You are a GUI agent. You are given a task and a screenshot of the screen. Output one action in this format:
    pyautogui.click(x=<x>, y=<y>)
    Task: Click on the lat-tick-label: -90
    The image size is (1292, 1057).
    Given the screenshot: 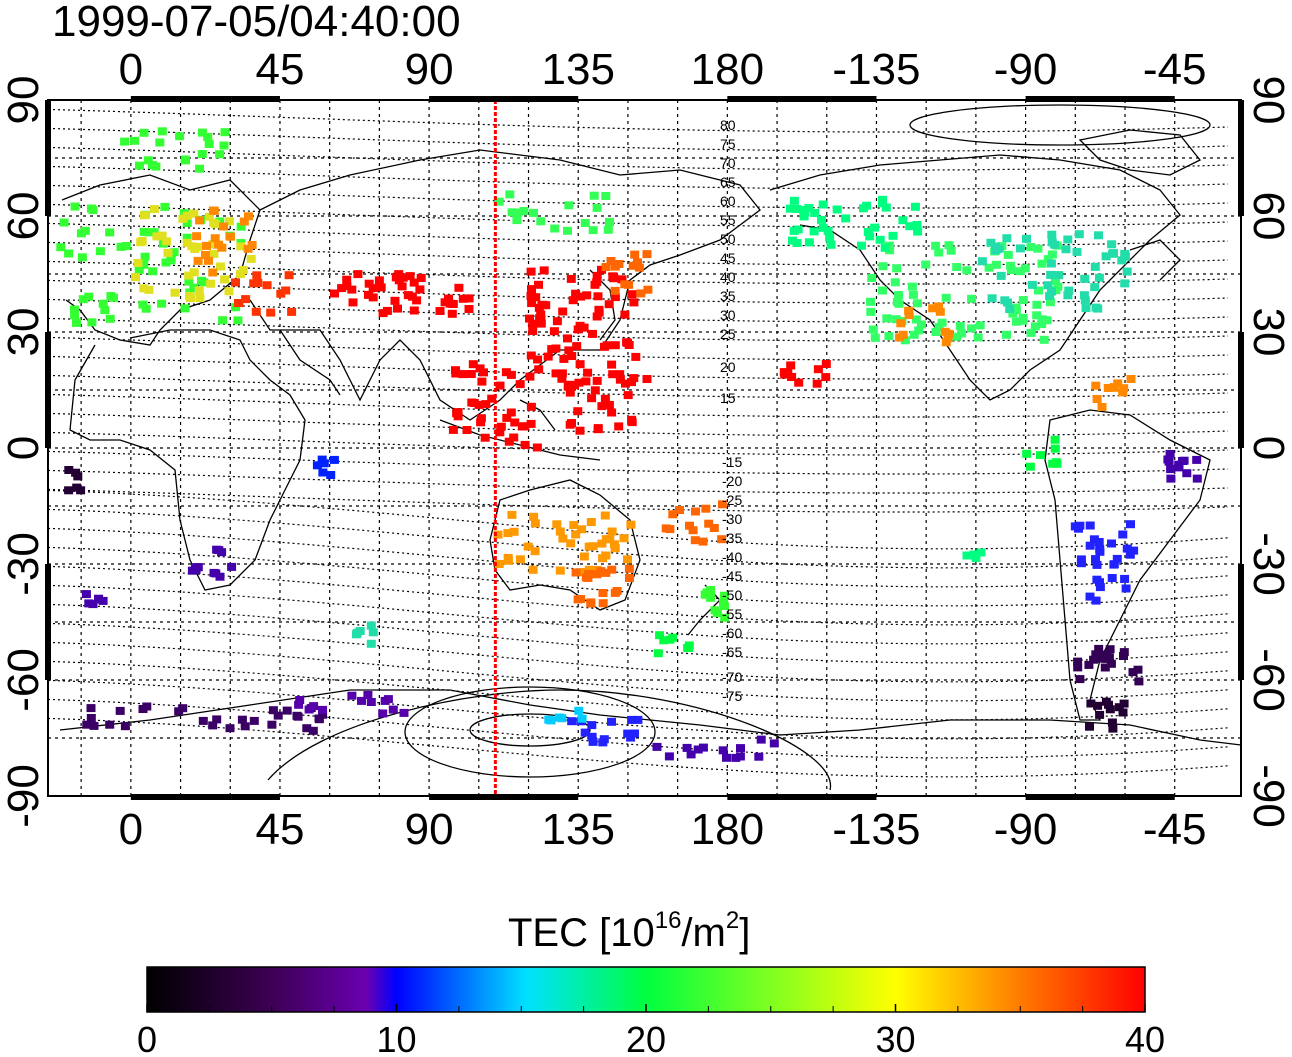 What is the action you would take?
    pyautogui.click(x=1268, y=796)
    